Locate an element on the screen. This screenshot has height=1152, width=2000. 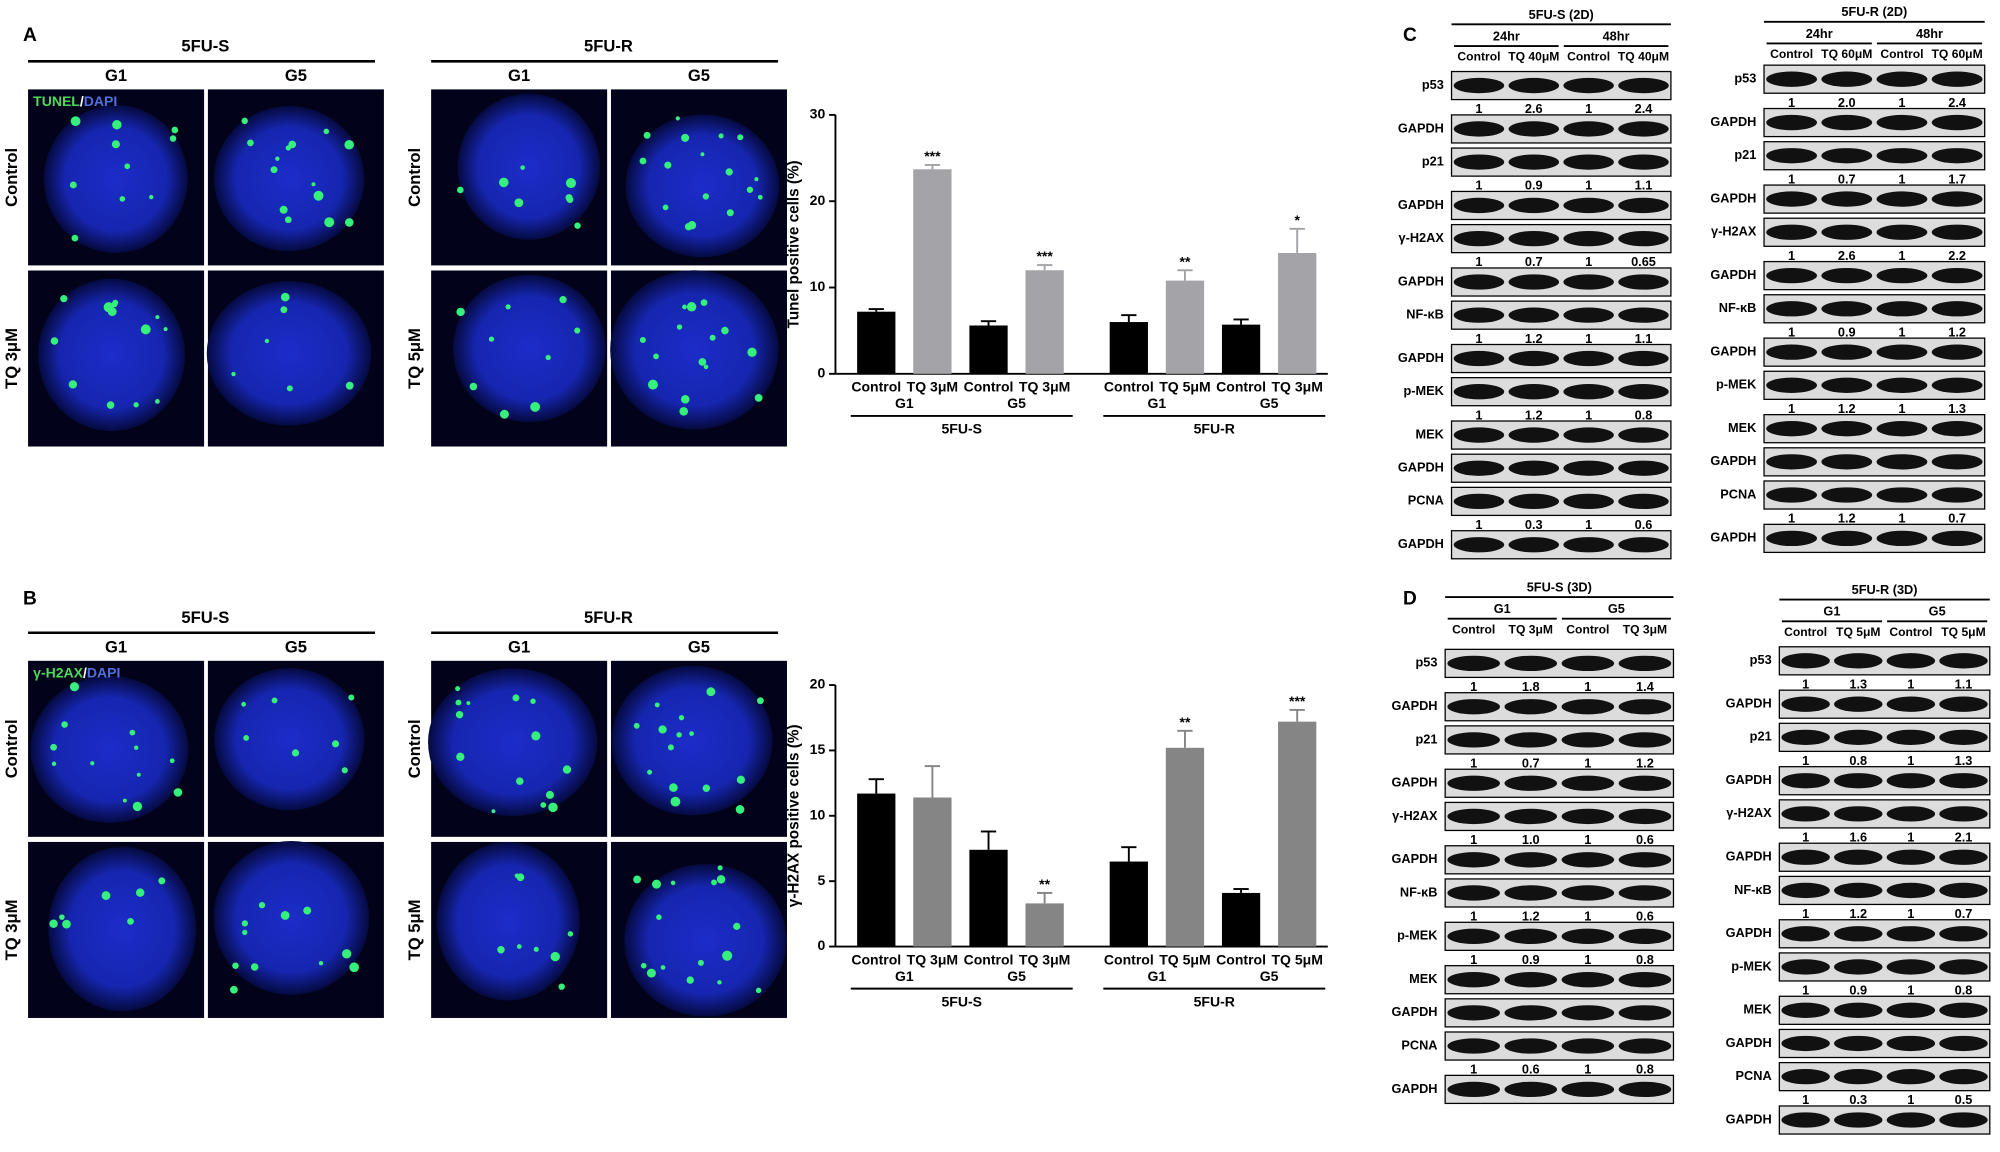
quantification: 1.3 is located at coordinates (1957, 408).